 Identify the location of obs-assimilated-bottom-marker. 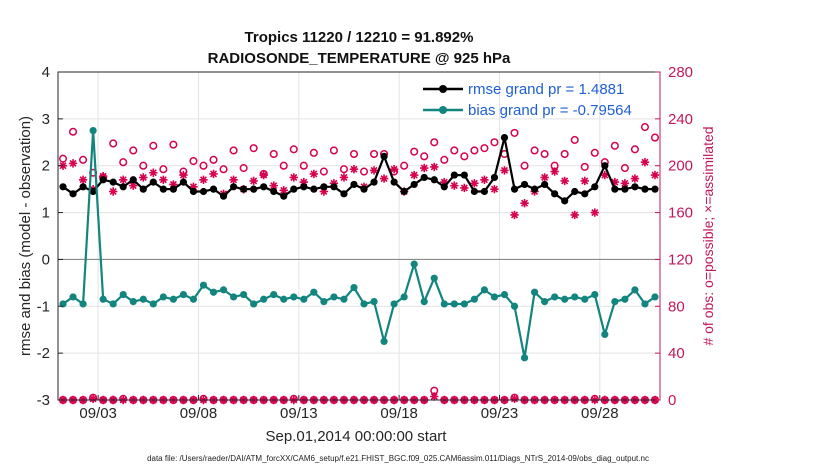
(93, 399).